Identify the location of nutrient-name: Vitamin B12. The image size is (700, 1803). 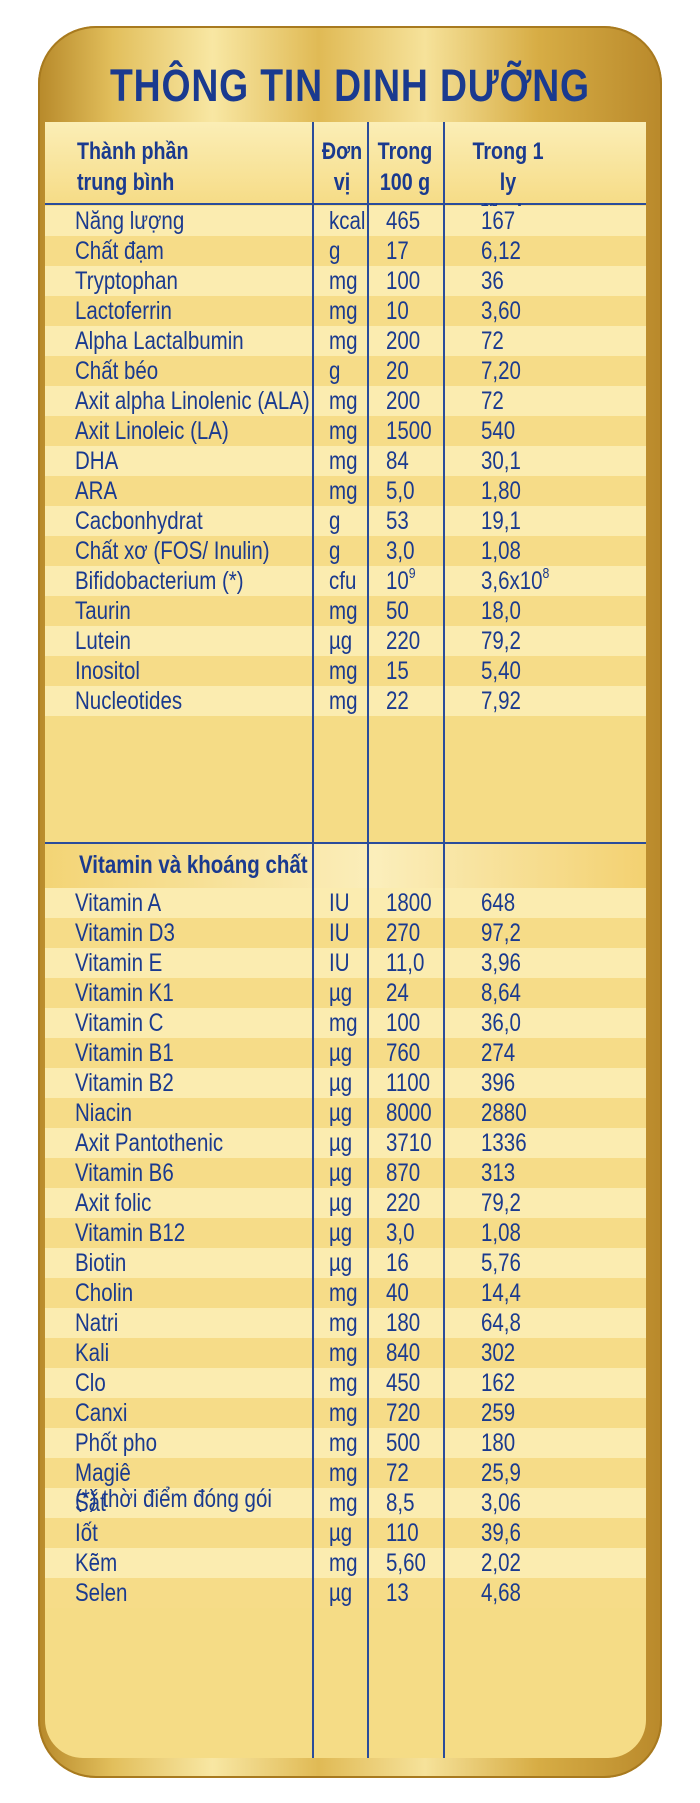
(130, 1233).